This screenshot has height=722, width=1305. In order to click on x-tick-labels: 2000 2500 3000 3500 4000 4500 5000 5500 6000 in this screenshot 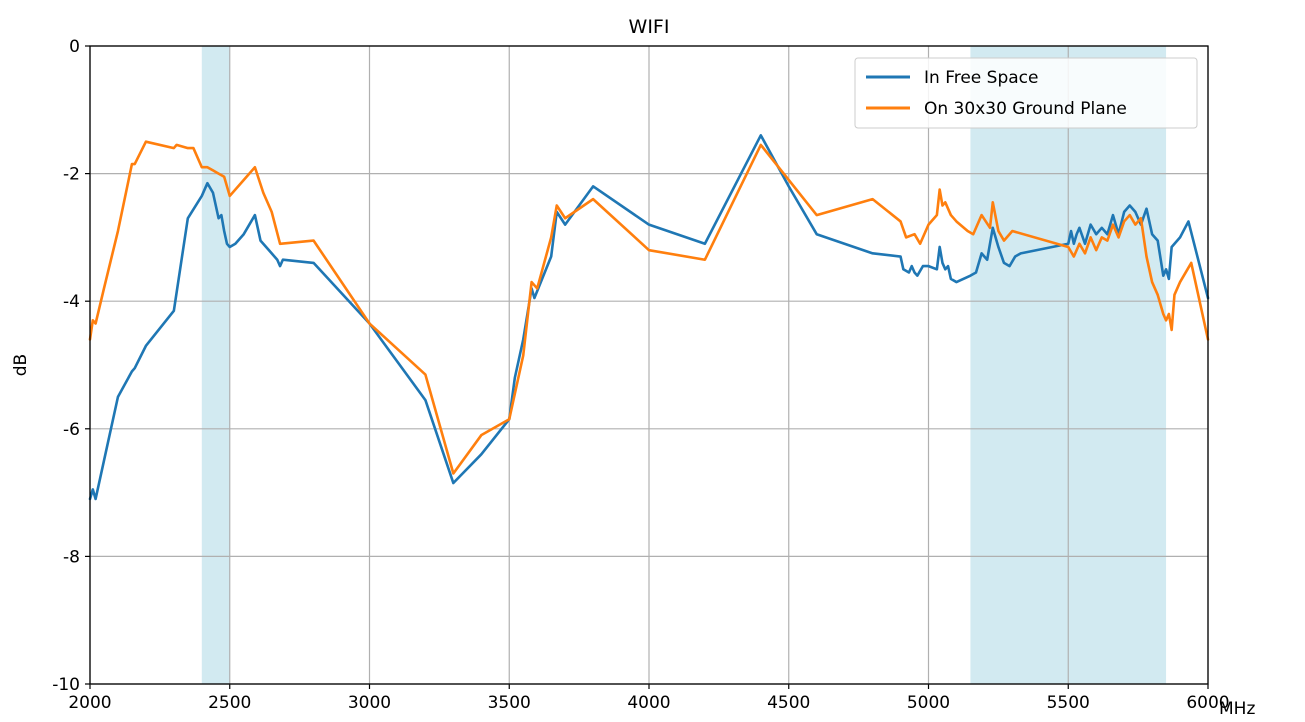, I will do `click(648, 703)`.